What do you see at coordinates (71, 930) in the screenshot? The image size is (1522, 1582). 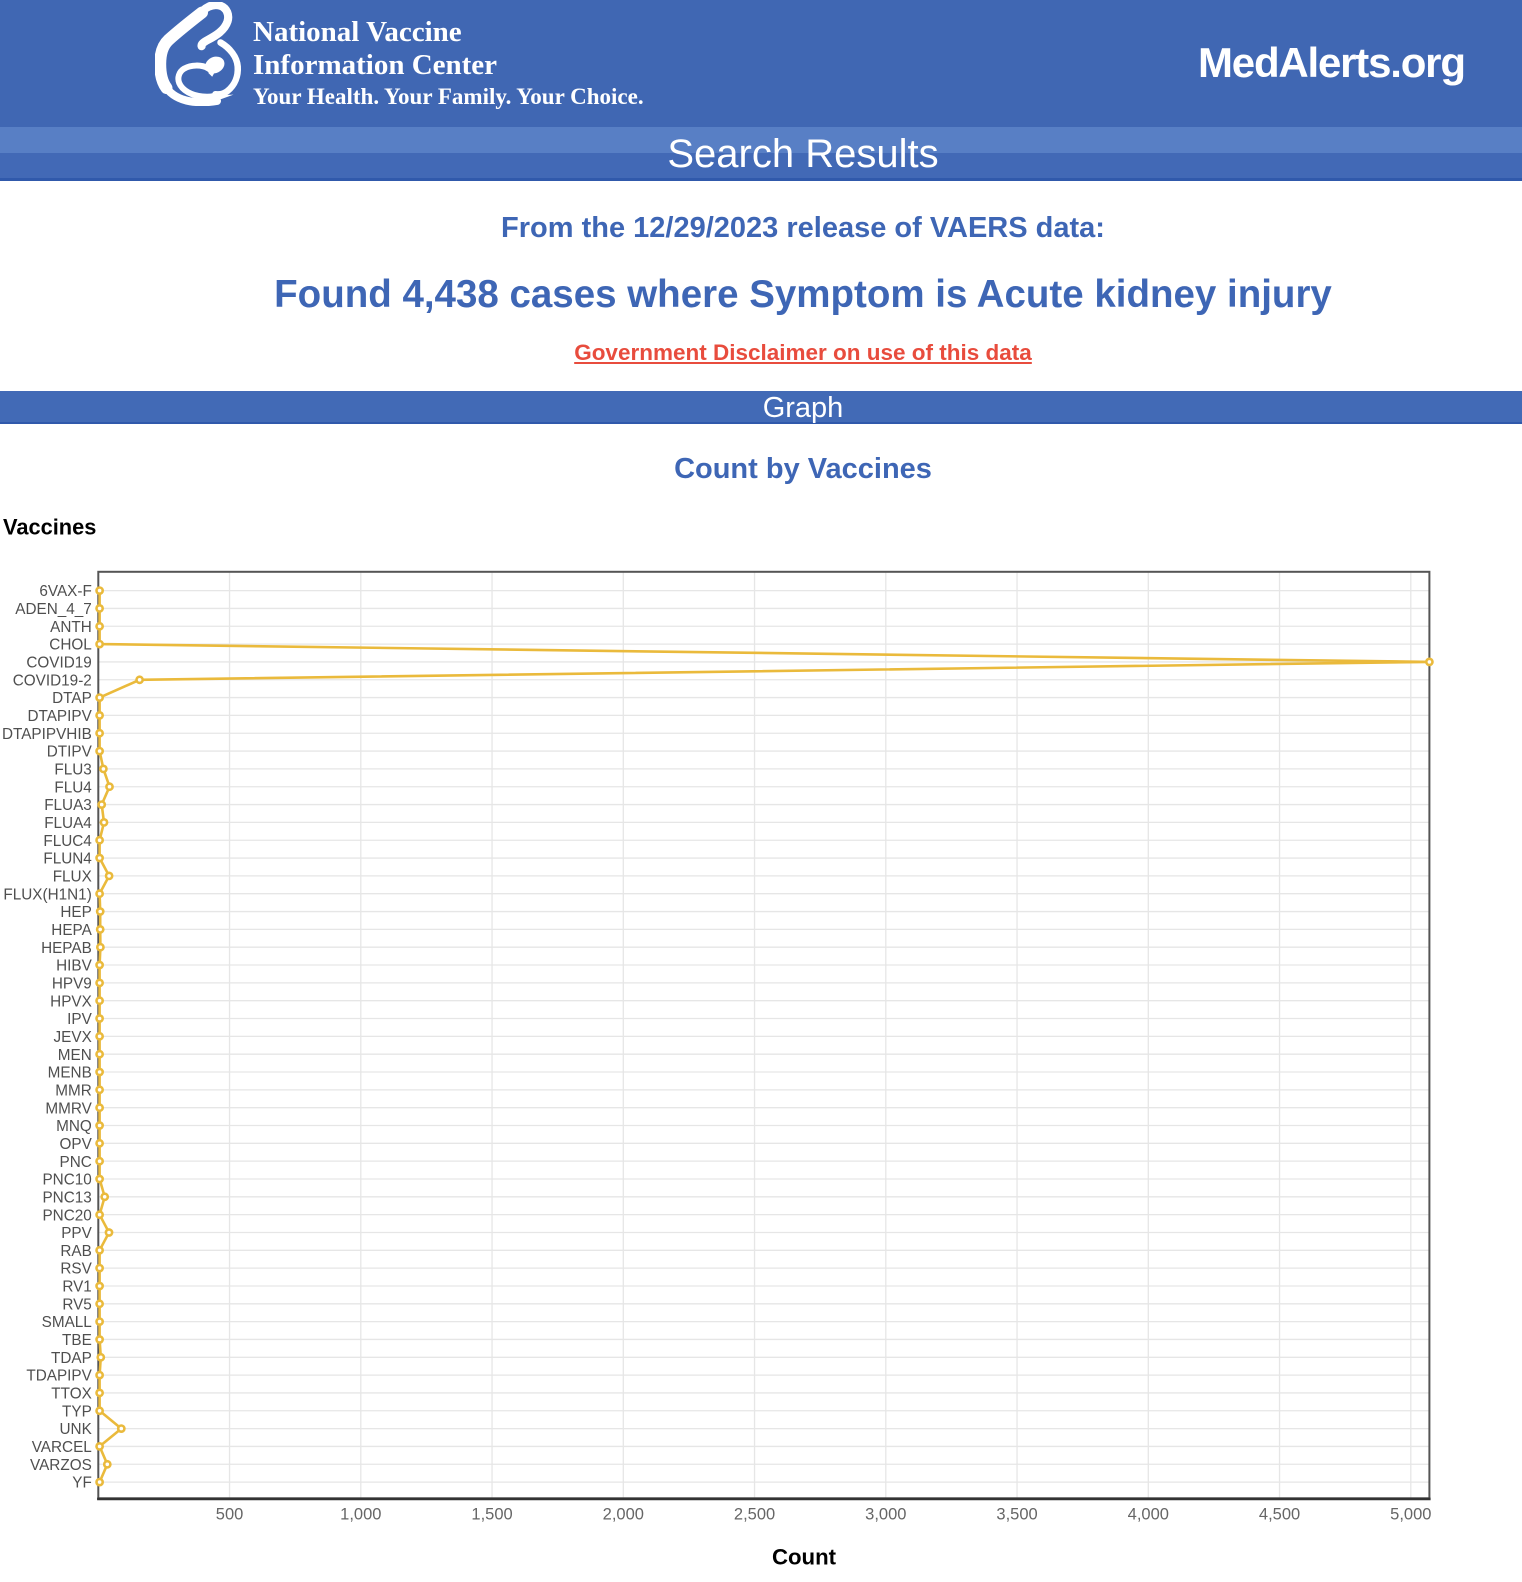 I see `svg-text: HEPA` at bounding box center [71, 930].